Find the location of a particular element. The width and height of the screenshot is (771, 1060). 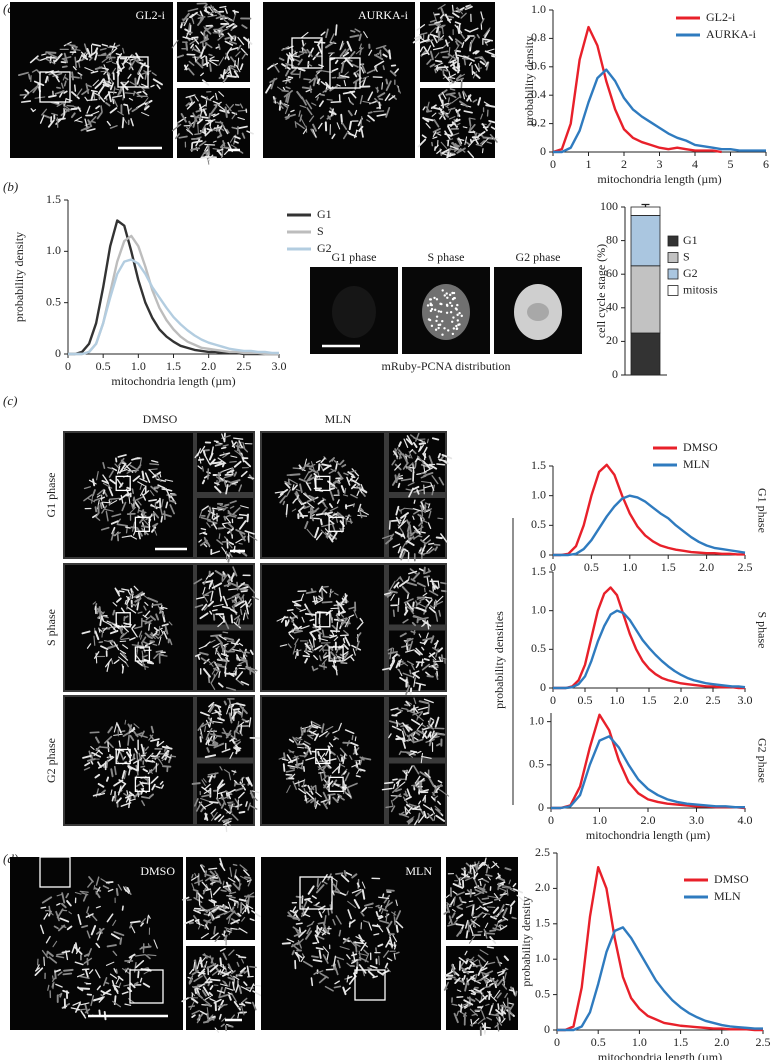

x-tick-label: 0 is located at coordinates (557, 1042).